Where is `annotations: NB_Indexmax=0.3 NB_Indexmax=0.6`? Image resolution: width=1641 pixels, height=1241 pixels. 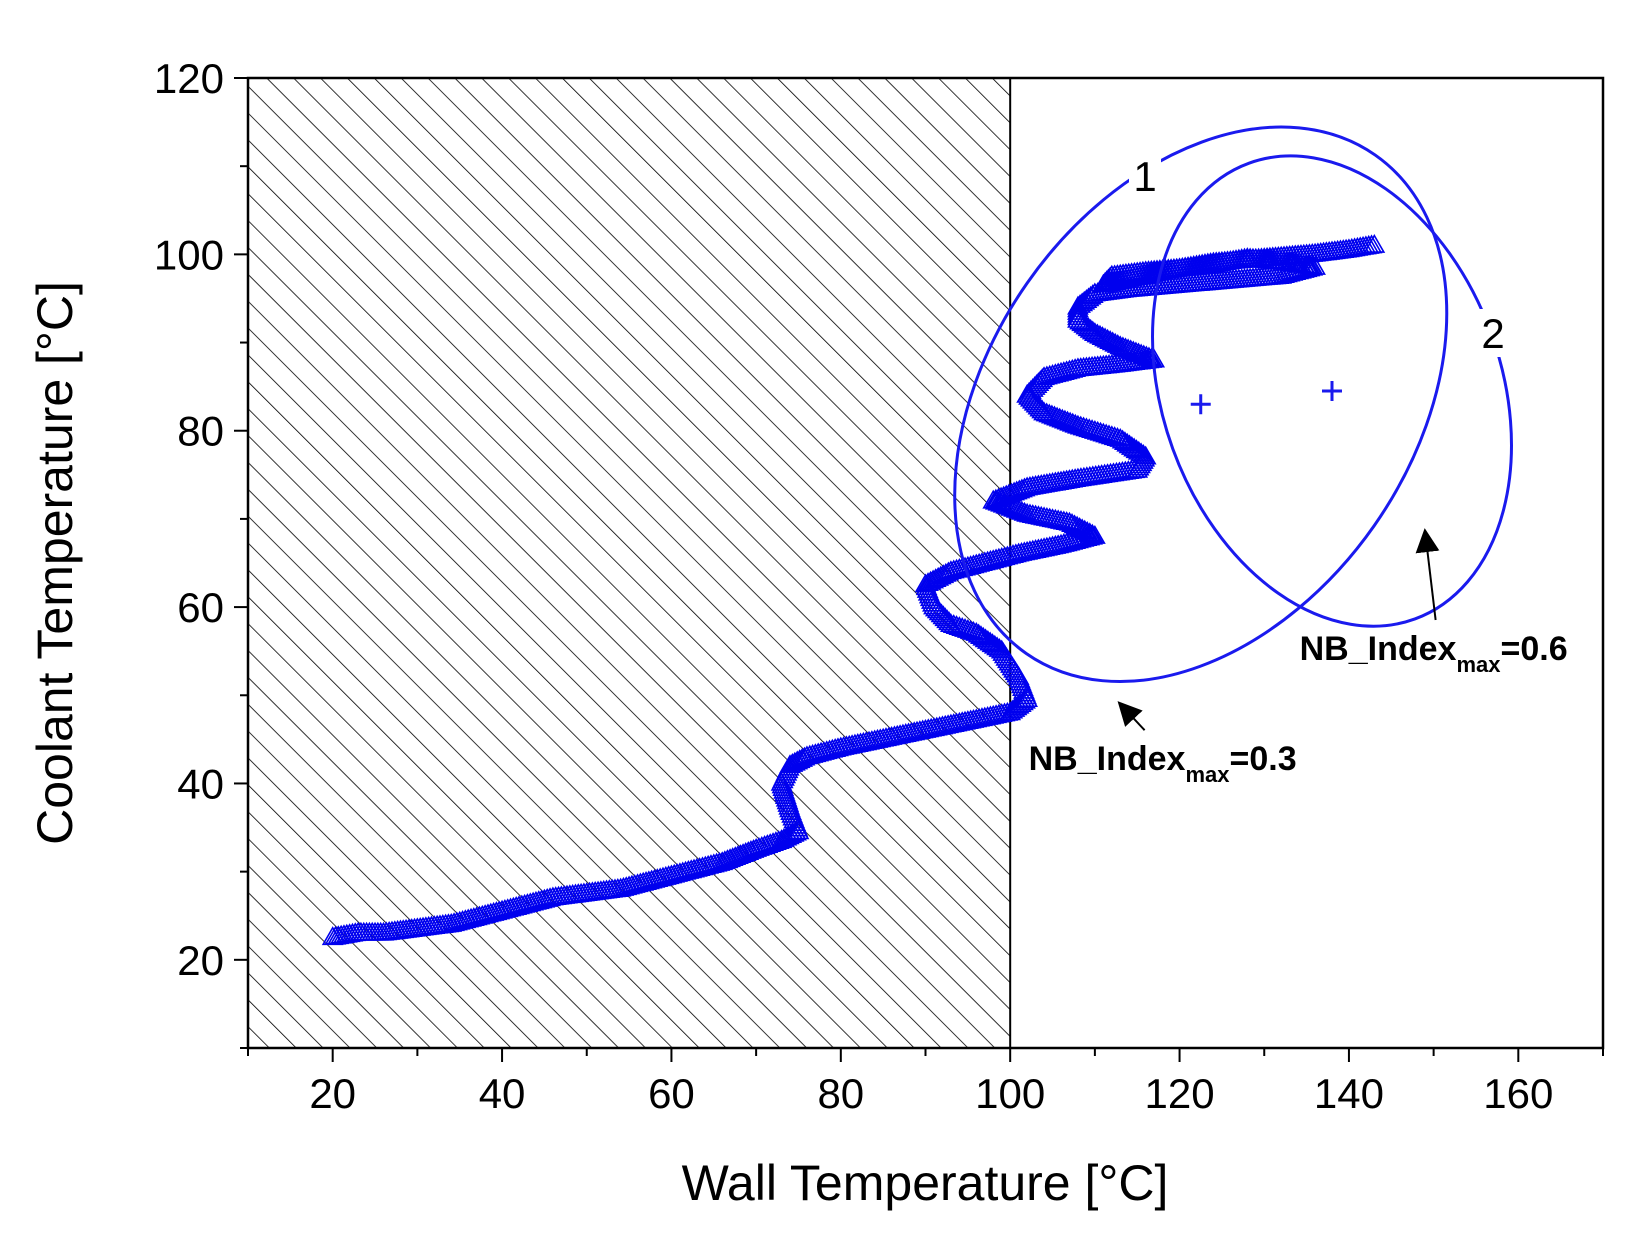
annotations: NB_Indexmax=0.3 NB_Indexmax=0.6 is located at coordinates (1298, 657).